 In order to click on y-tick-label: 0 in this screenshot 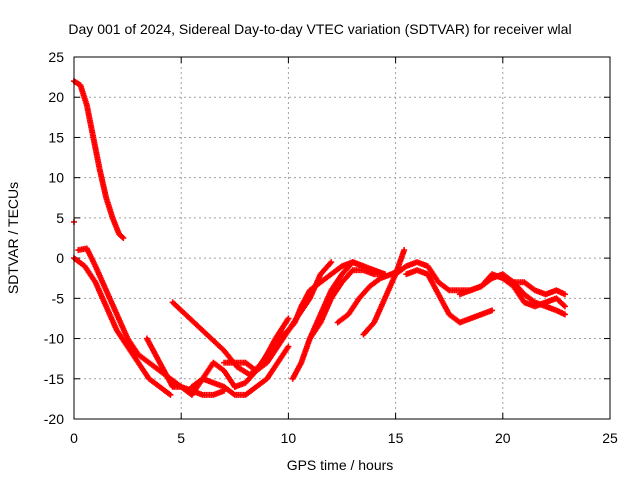, I will do `click(60, 258)`.